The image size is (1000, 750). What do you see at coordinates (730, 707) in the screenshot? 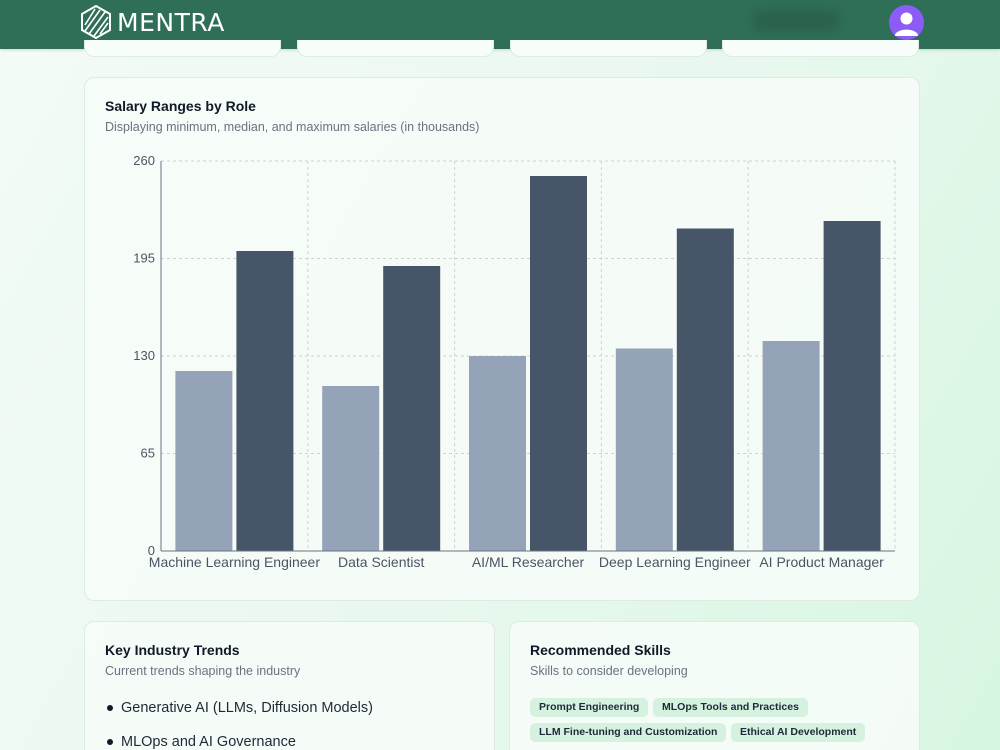
I see `skill-chip: MLOps Tools and Practices` at bounding box center [730, 707].